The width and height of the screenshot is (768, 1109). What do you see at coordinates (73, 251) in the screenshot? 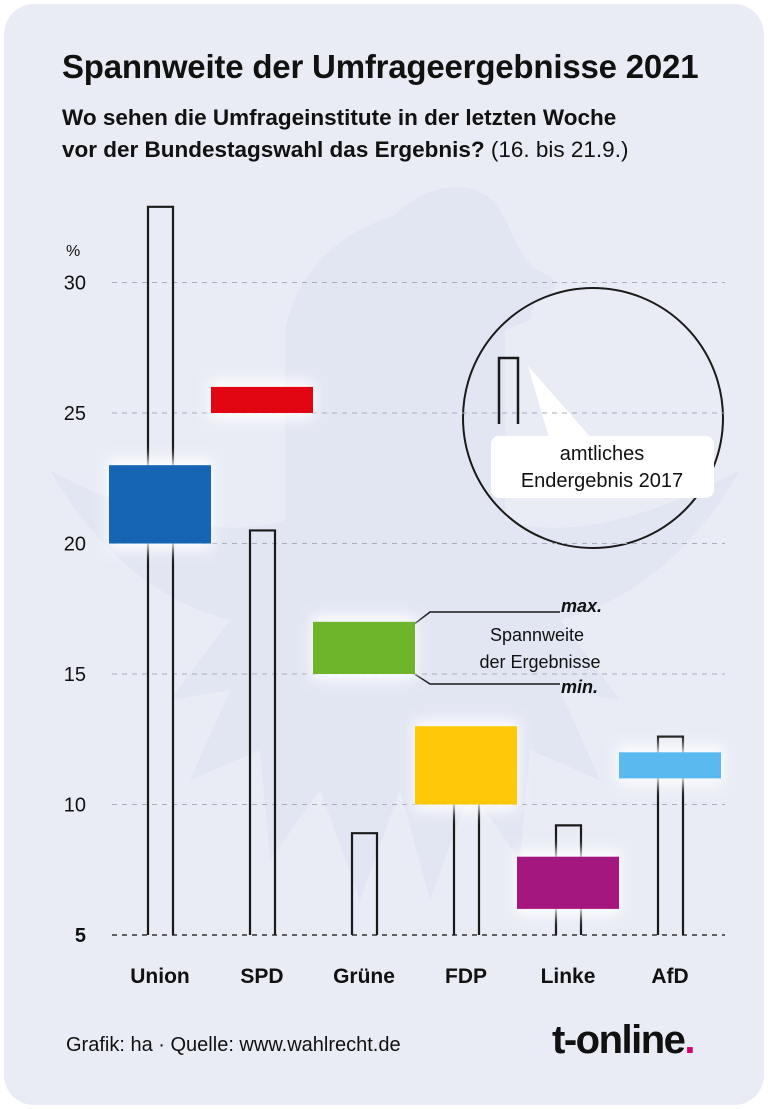
I see `y-axis-unit: %` at bounding box center [73, 251].